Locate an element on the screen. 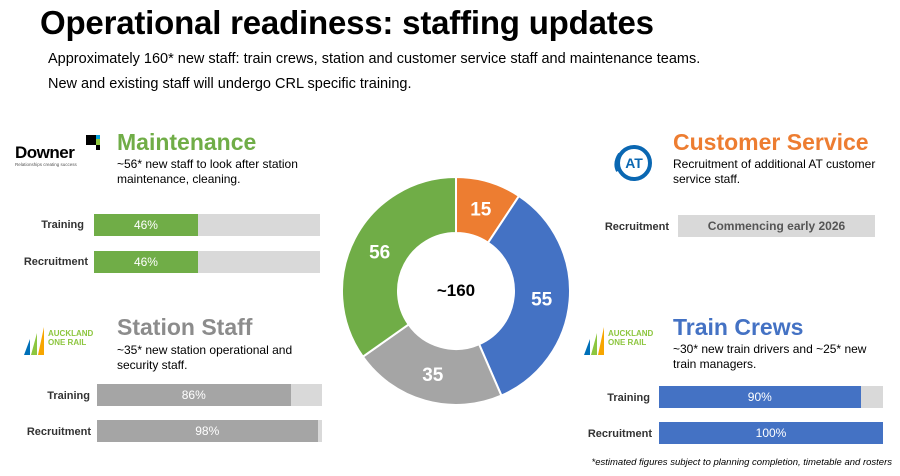 This screenshot has width=900, height=476. staffing-donut-chart: 15 55 35 56 ~160 is located at coordinates (456, 290).